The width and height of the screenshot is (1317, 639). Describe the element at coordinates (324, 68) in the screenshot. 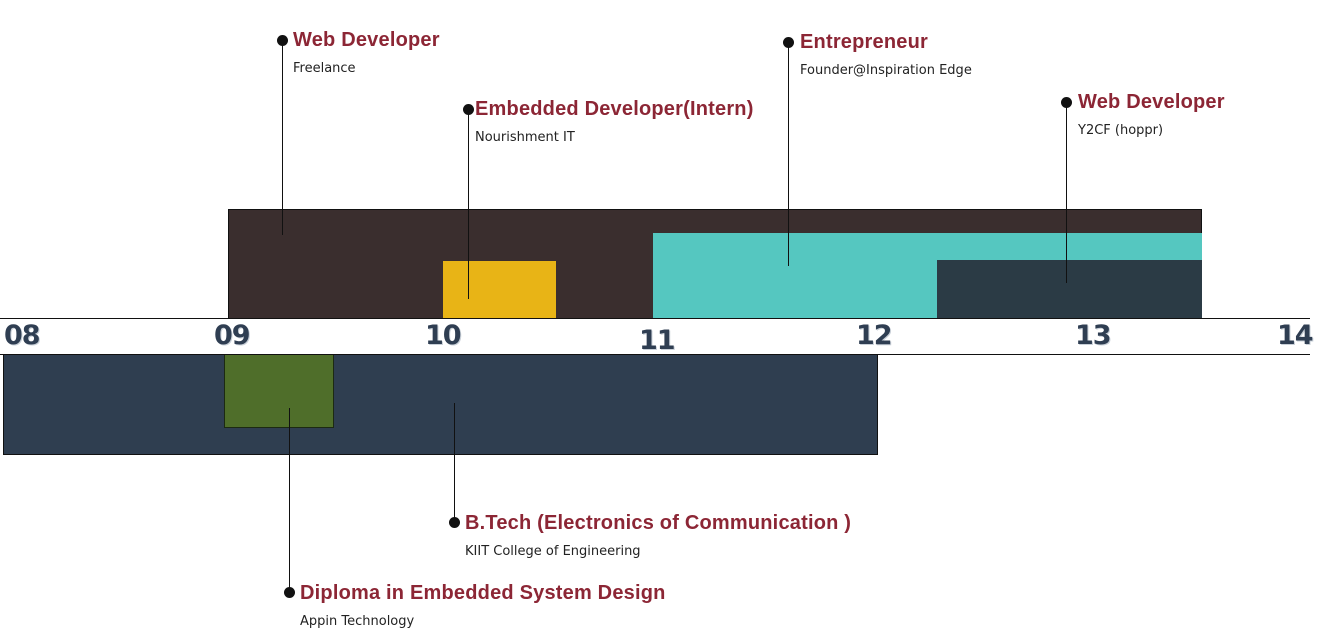

I see `subtitle-freelance: Freelance` at that location.